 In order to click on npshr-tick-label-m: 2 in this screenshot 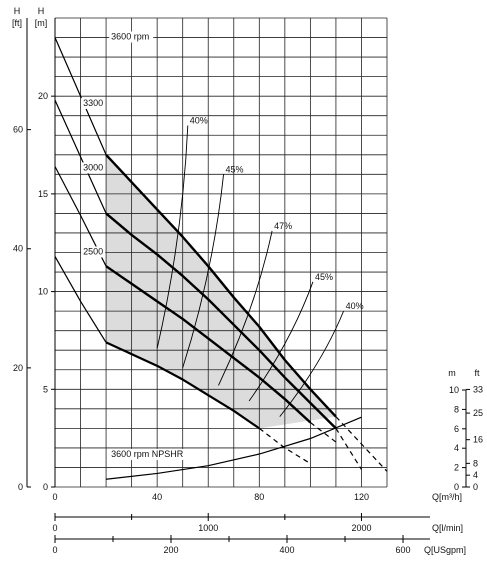, I will do `click(456, 468)`.